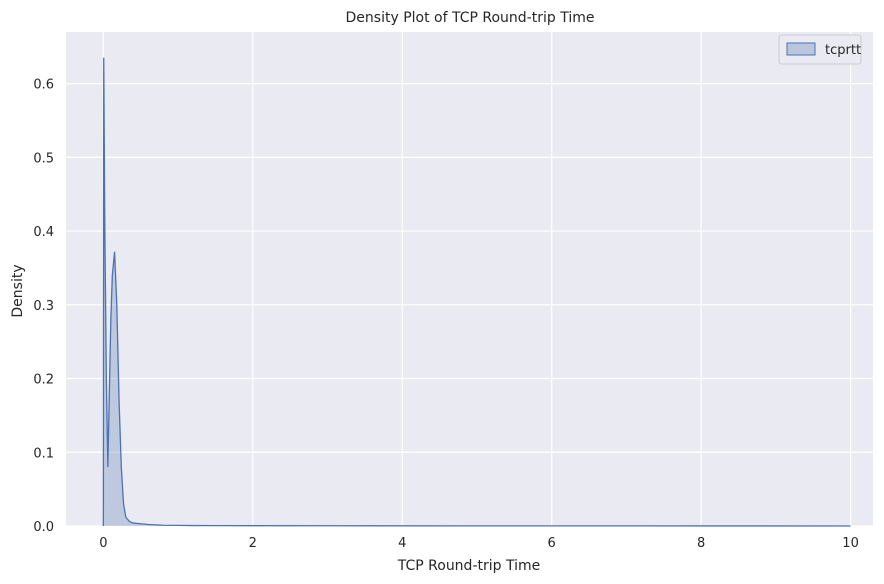 The width and height of the screenshot is (884, 584). Describe the element at coordinates (470, 18) in the screenshot. I see `chart-title: Density Plot of TCP Round-trip Time` at that location.